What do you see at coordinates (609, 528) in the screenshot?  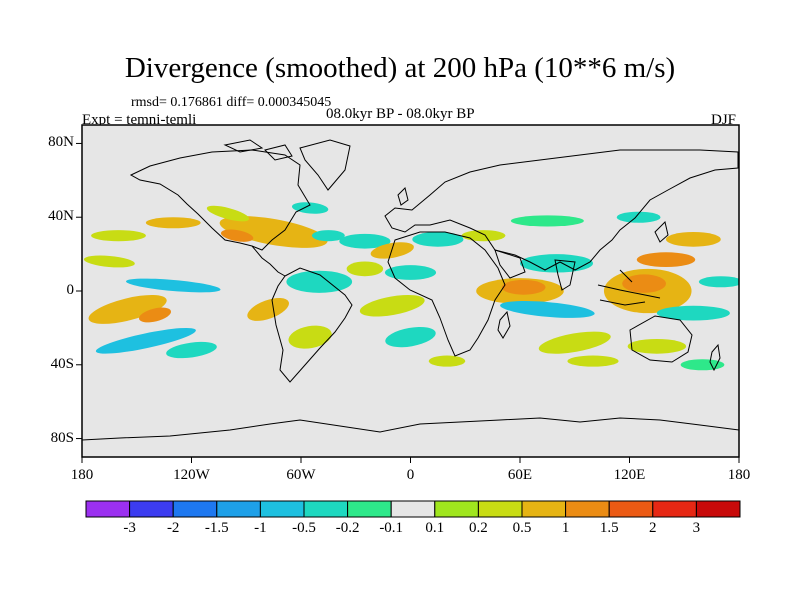 I see `colorbar-label: 1.5` at bounding box center [609, 528].